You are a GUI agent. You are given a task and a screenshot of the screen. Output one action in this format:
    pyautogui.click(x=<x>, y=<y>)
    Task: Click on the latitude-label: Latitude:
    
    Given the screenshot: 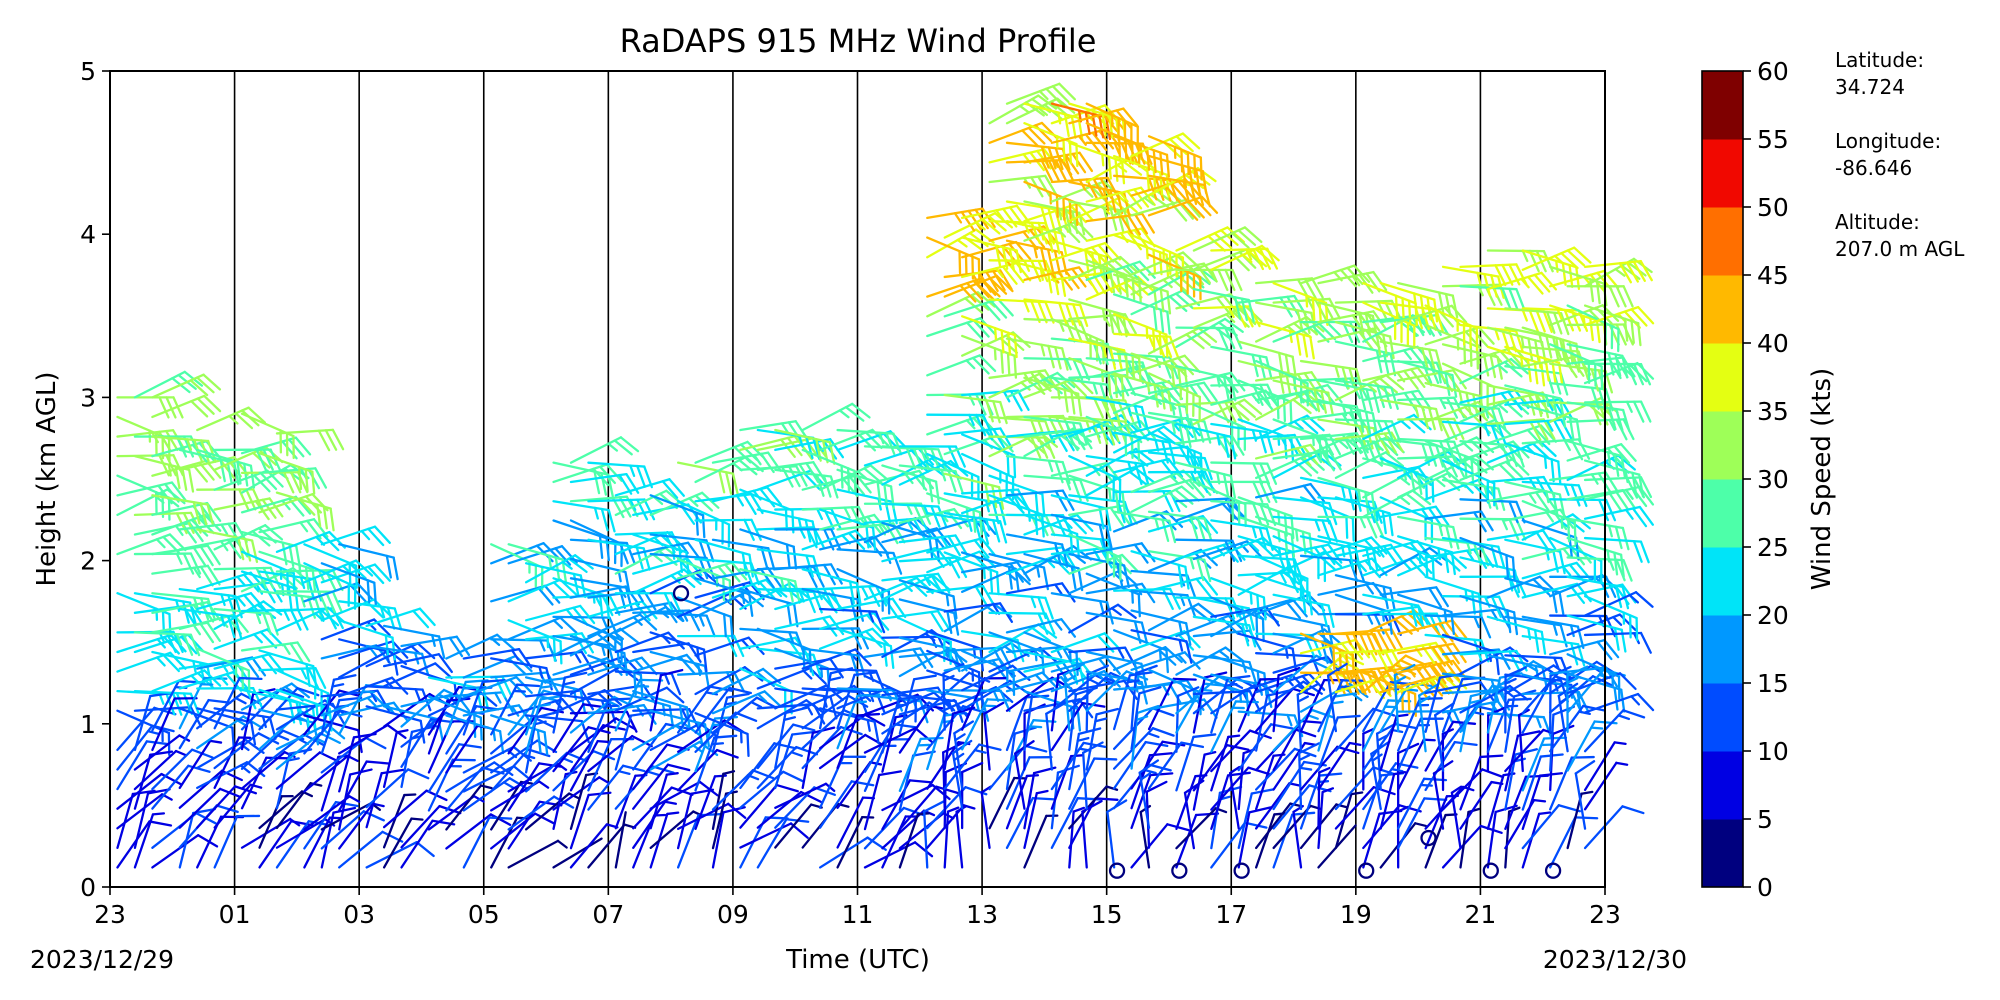 What is the action you would take?
    pyautogui.click(x=1880, y=60)
    